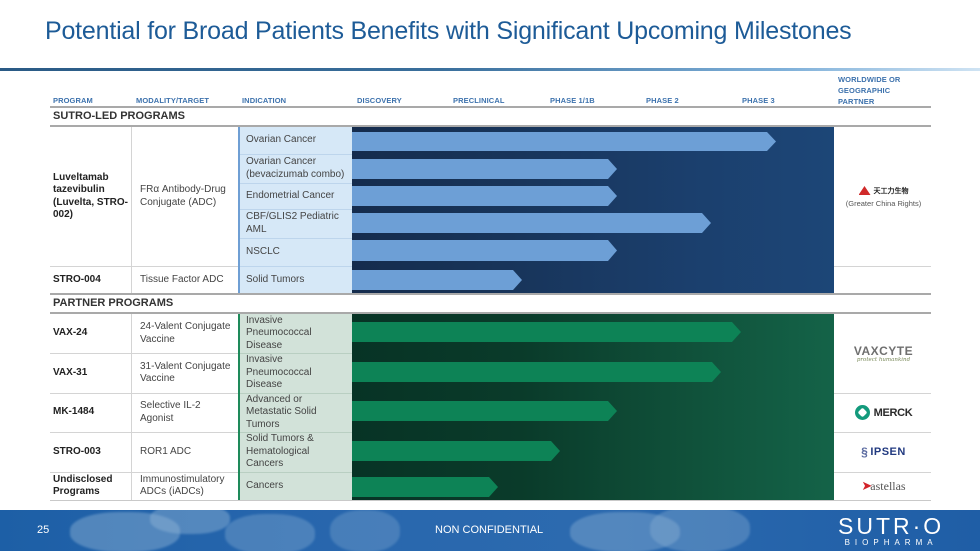 The image size is (980, 551). I want to click on partner-ipsen: § IPSEN, so click(883, 452).